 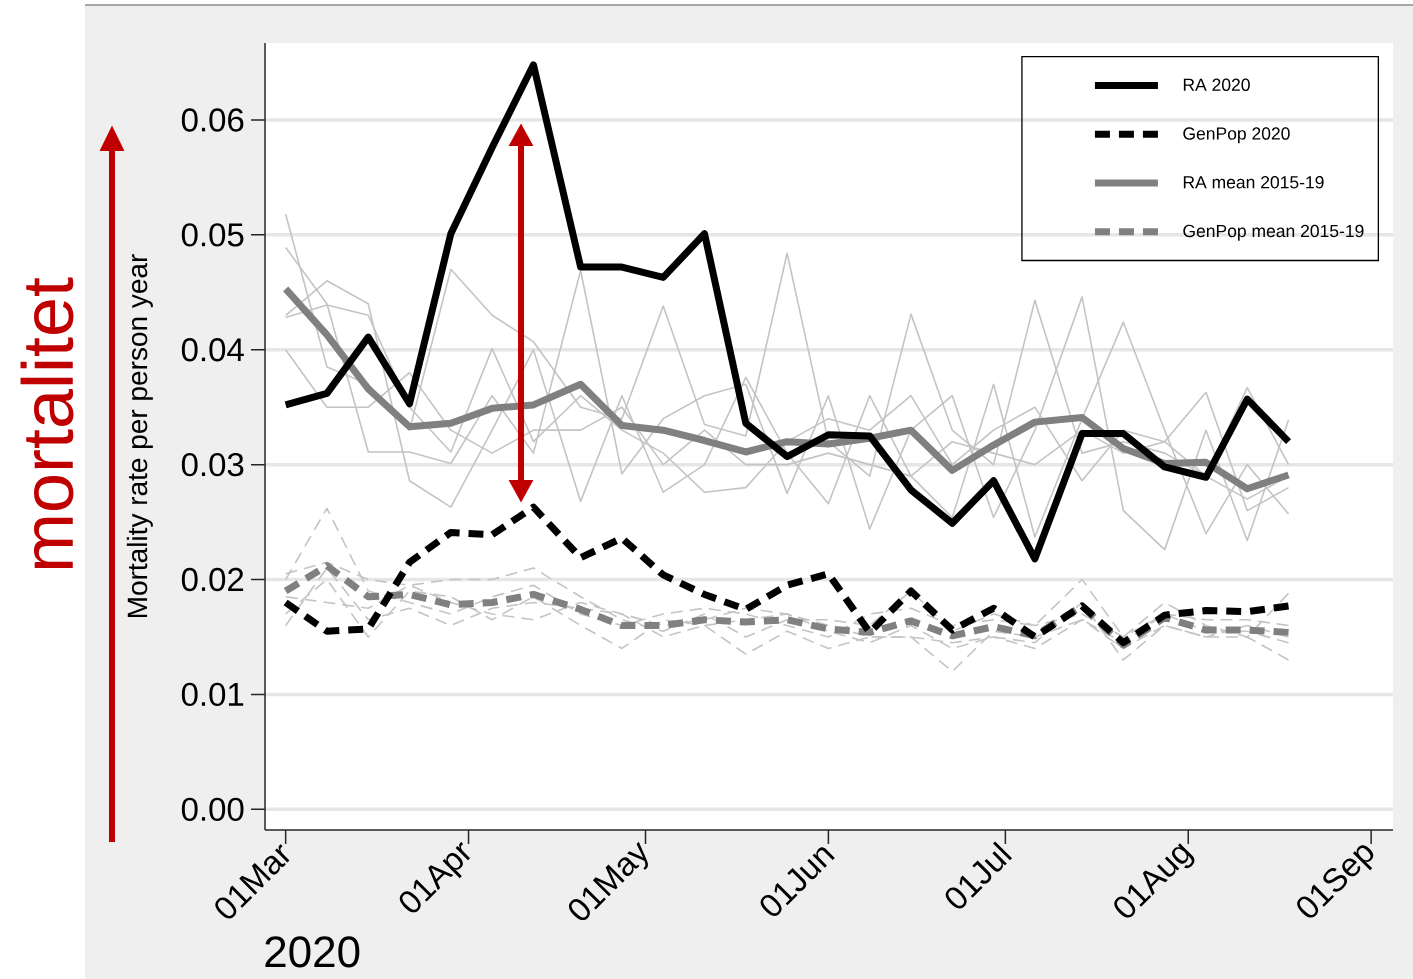 I want to click on y-tick-label: 0.01, so click(x=212, y=694).